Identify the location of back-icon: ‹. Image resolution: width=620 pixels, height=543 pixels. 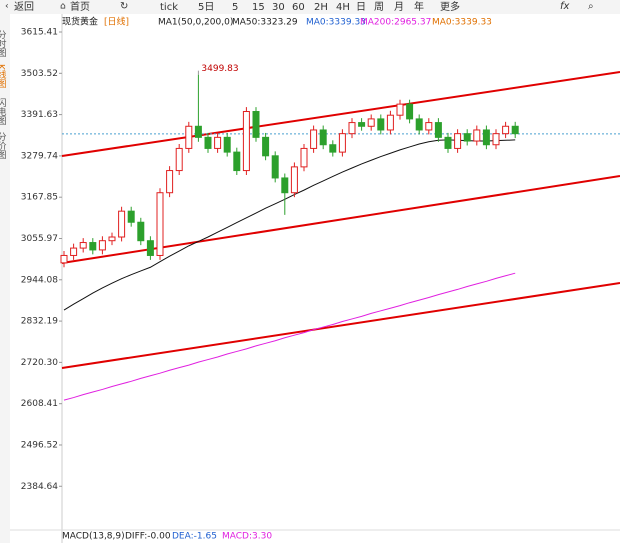
(7, 7).